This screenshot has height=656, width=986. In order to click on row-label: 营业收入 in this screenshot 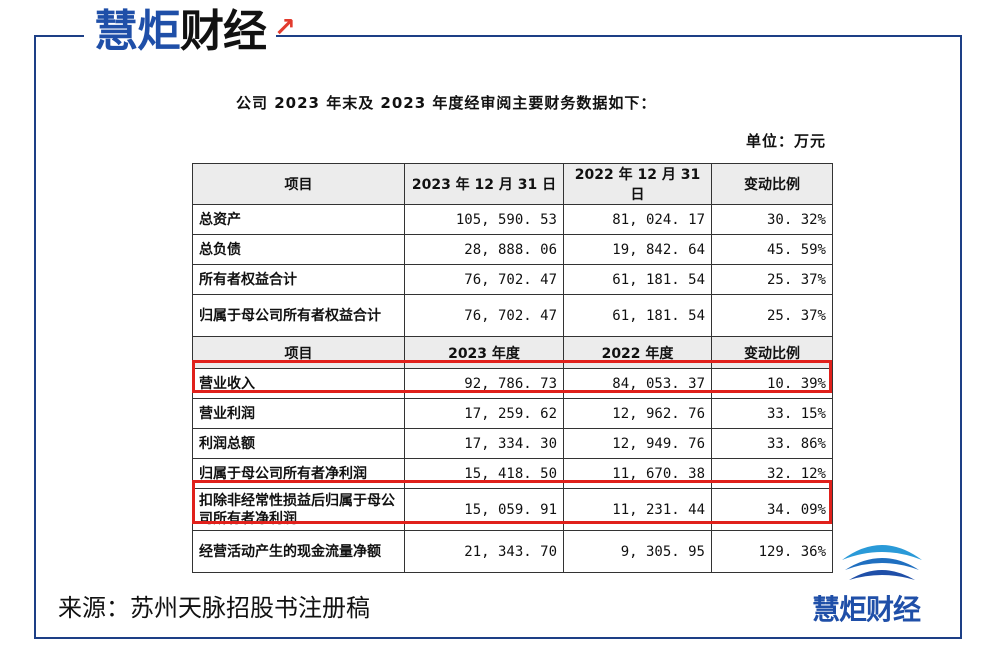, I will do `click(298, 383)`.